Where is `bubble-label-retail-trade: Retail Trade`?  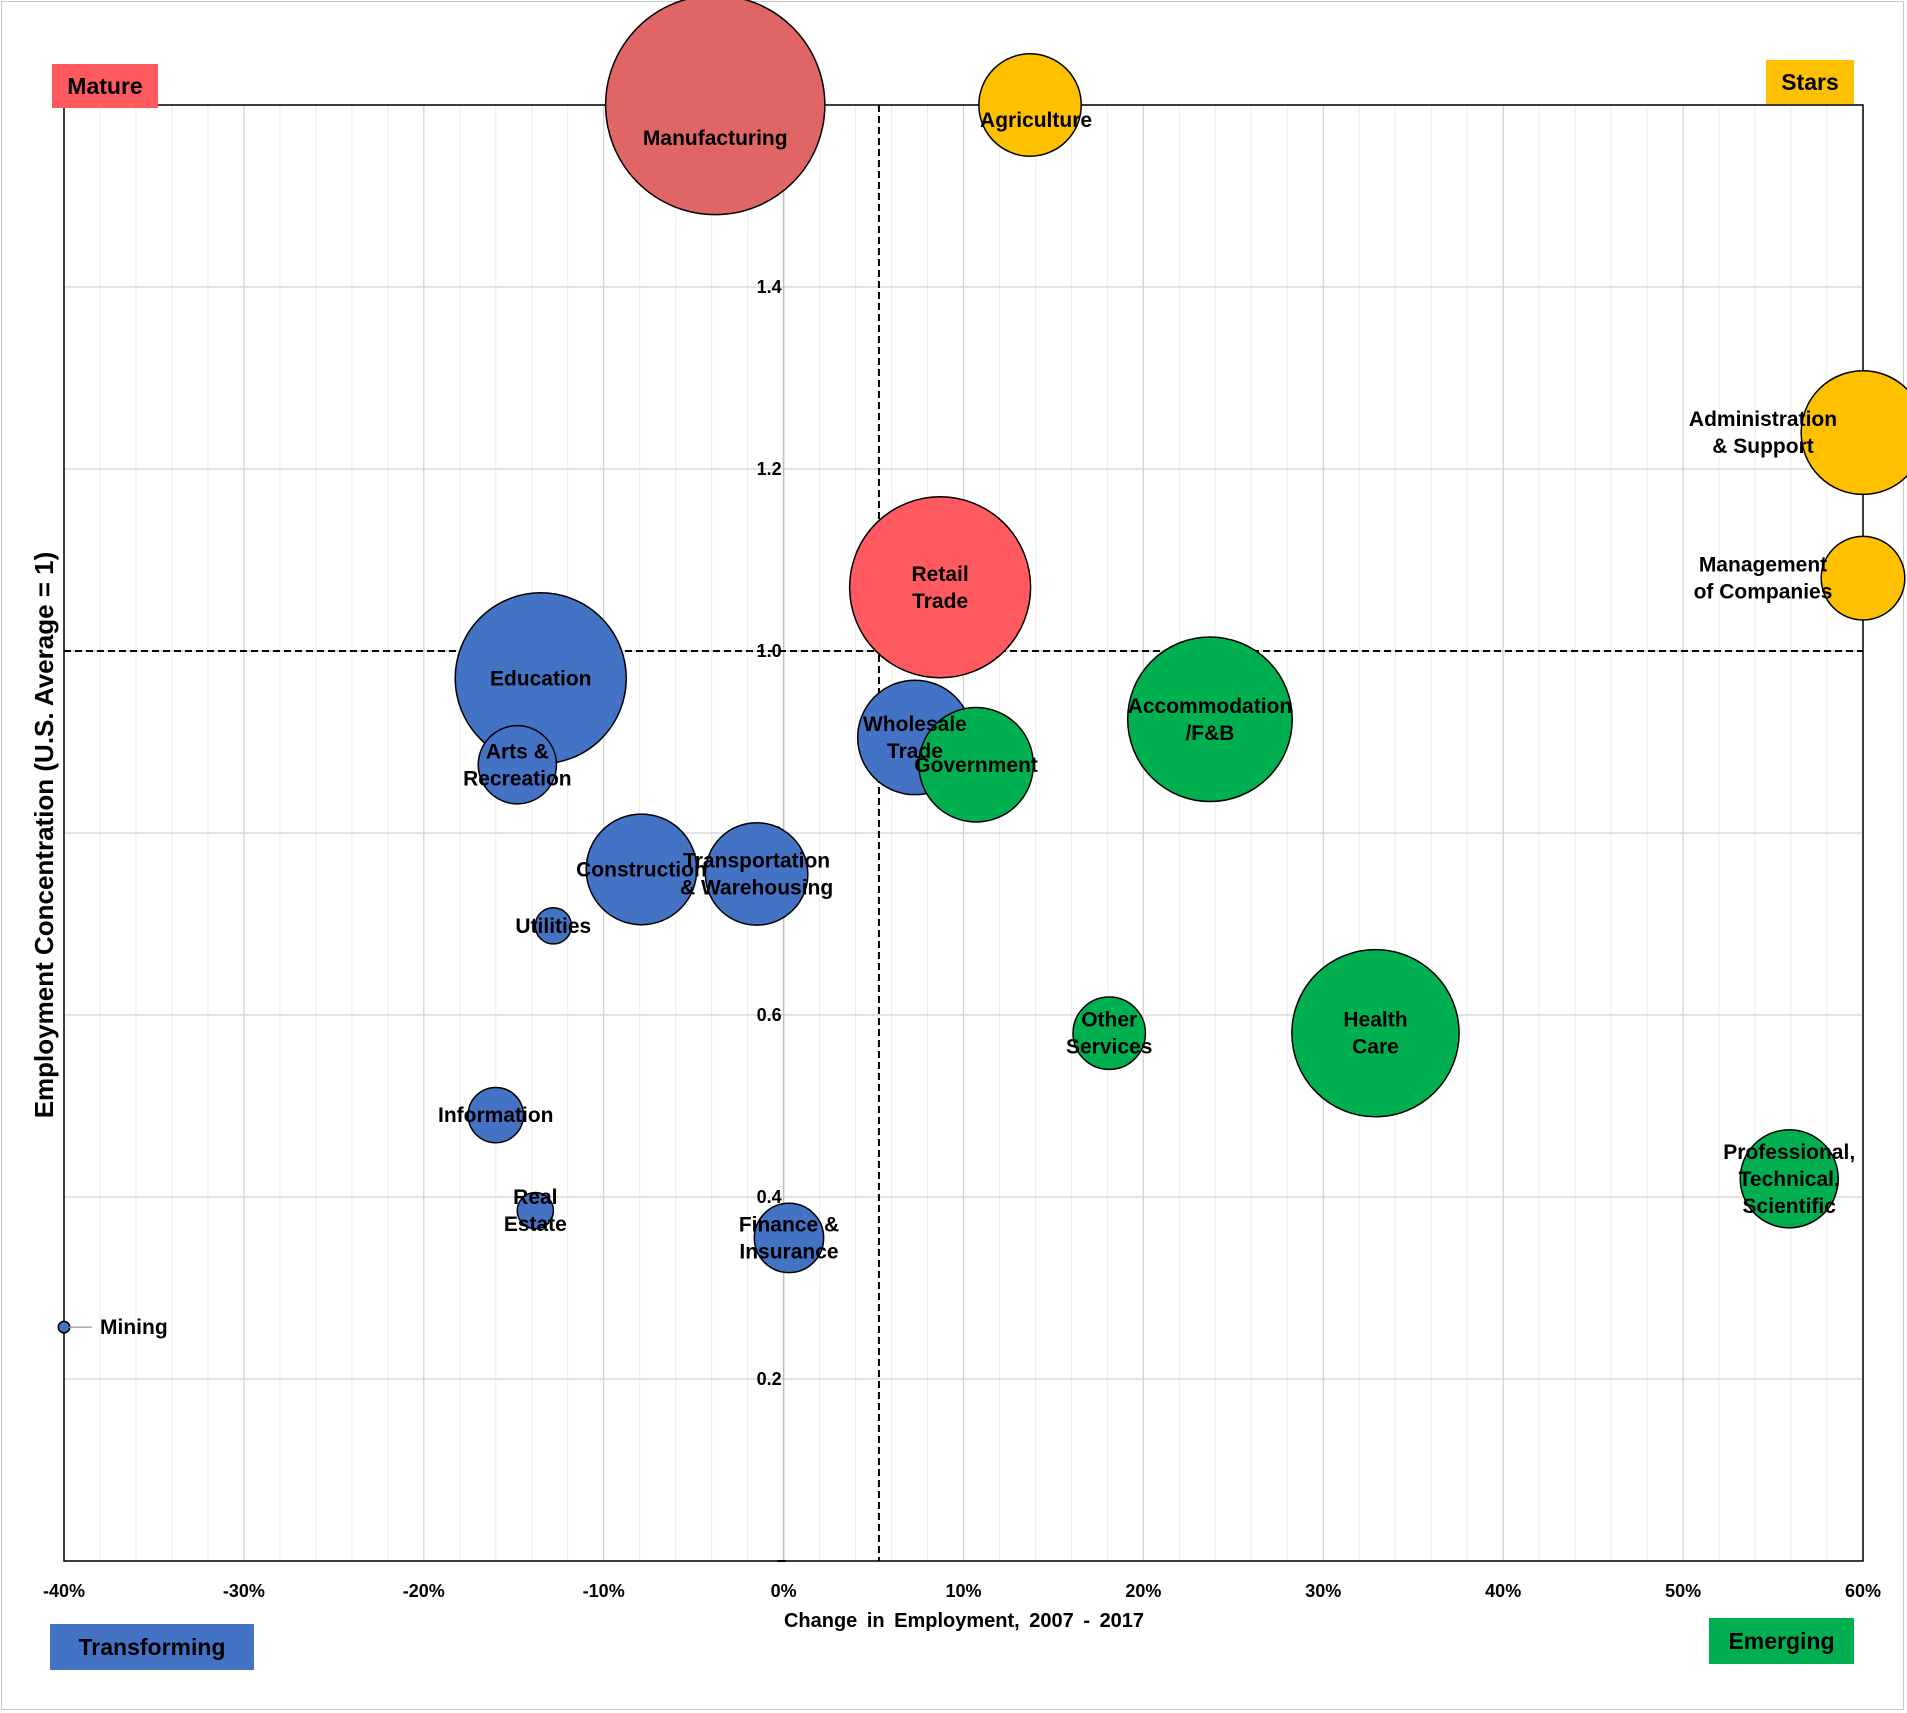 bubble-label-retail-trade: Retail Trade is located at coordinates (940, 588).